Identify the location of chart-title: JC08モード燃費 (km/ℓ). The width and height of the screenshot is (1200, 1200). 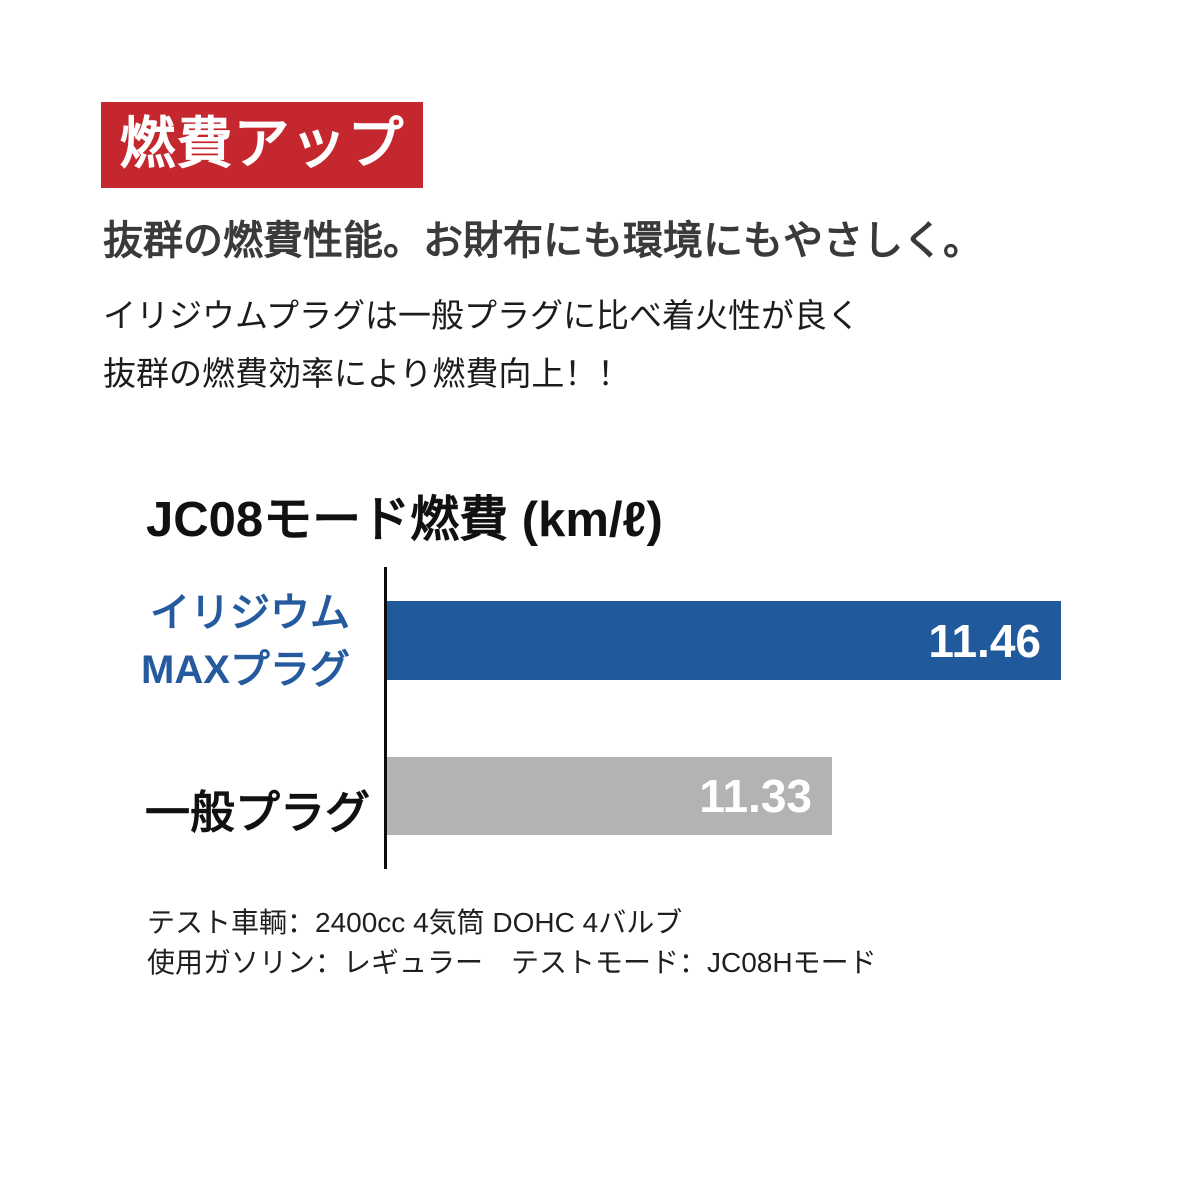
(404, 520).